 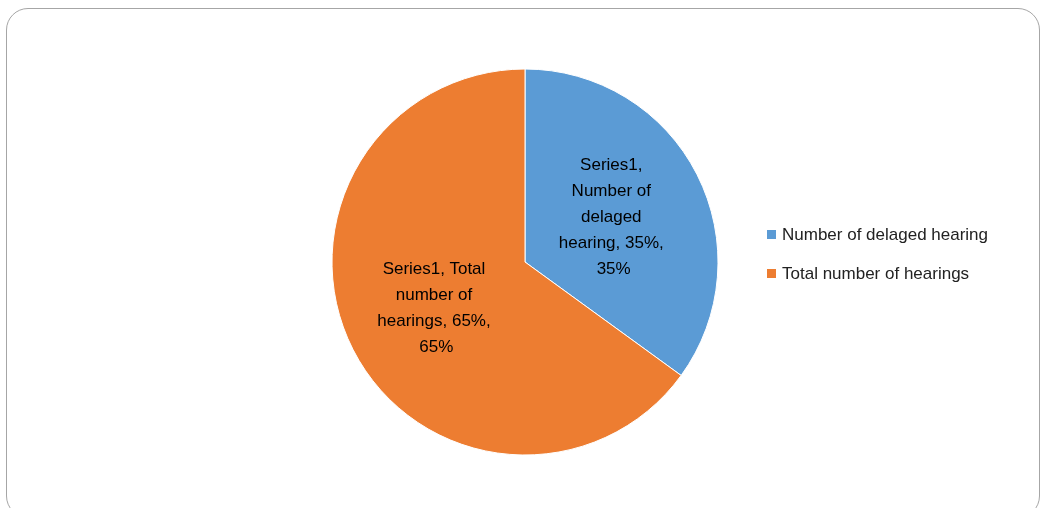 What do you see at coordinates (613, 217) in the screenshot?
I see `data-label: Series1, Number of delaged hearing, 35%, 35%` at bounding box center [613, 217].